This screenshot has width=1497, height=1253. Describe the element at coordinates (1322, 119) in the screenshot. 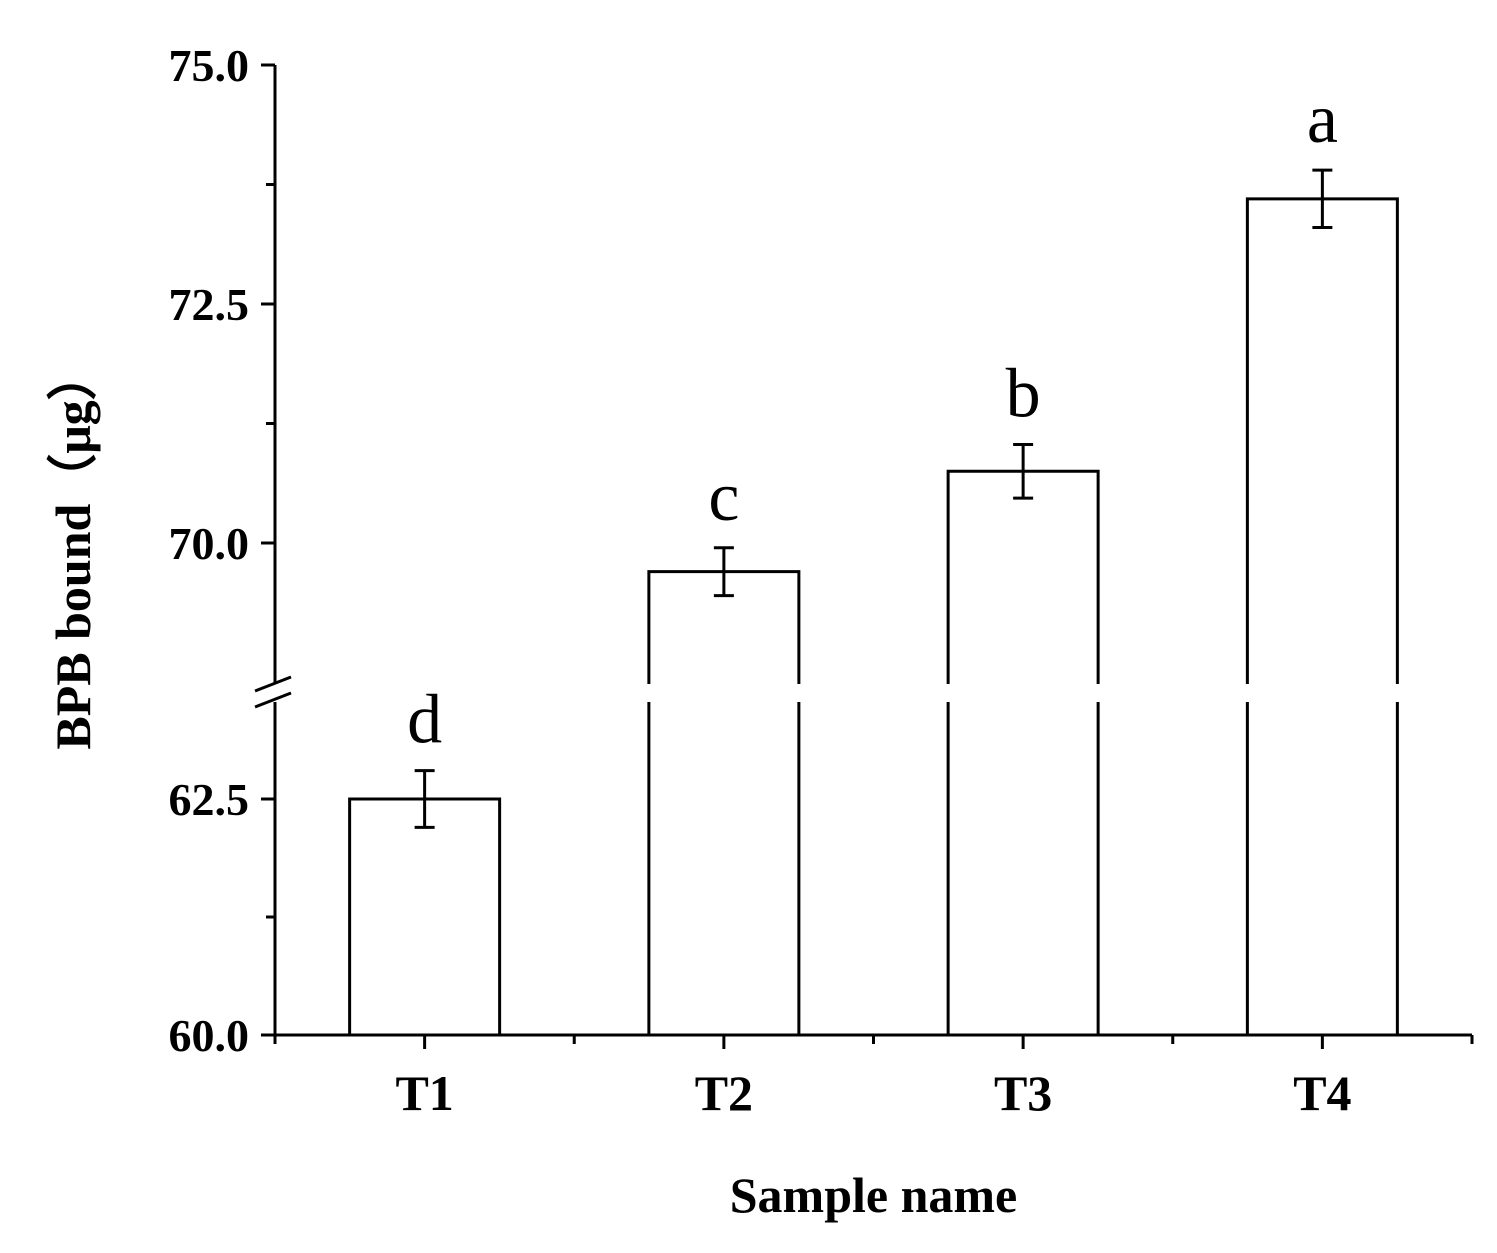

I see `significance-letter-t4: a` at that location.